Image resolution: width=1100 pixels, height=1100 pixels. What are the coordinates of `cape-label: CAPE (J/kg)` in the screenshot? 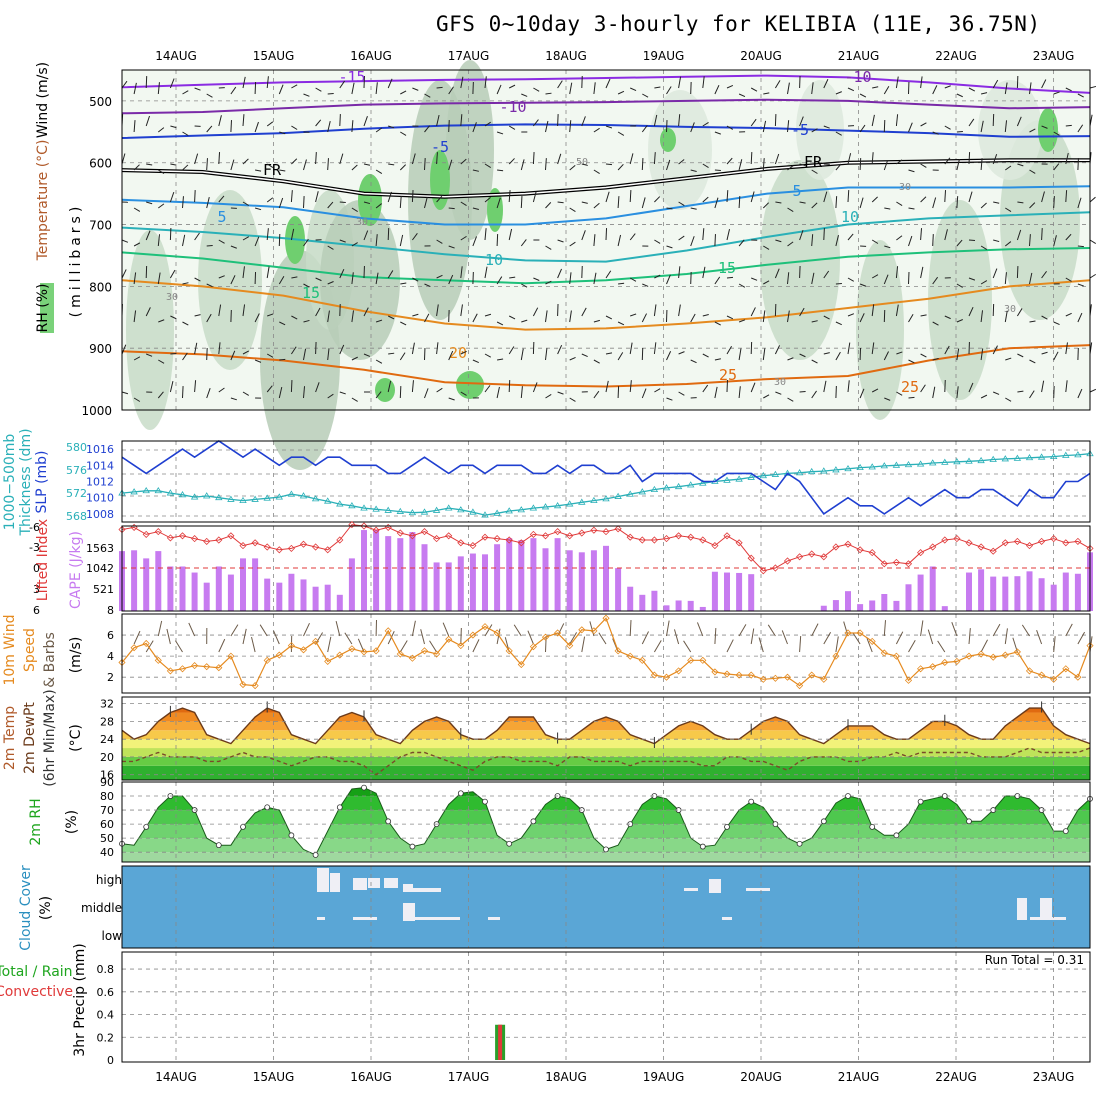 It's located at (76, 570).